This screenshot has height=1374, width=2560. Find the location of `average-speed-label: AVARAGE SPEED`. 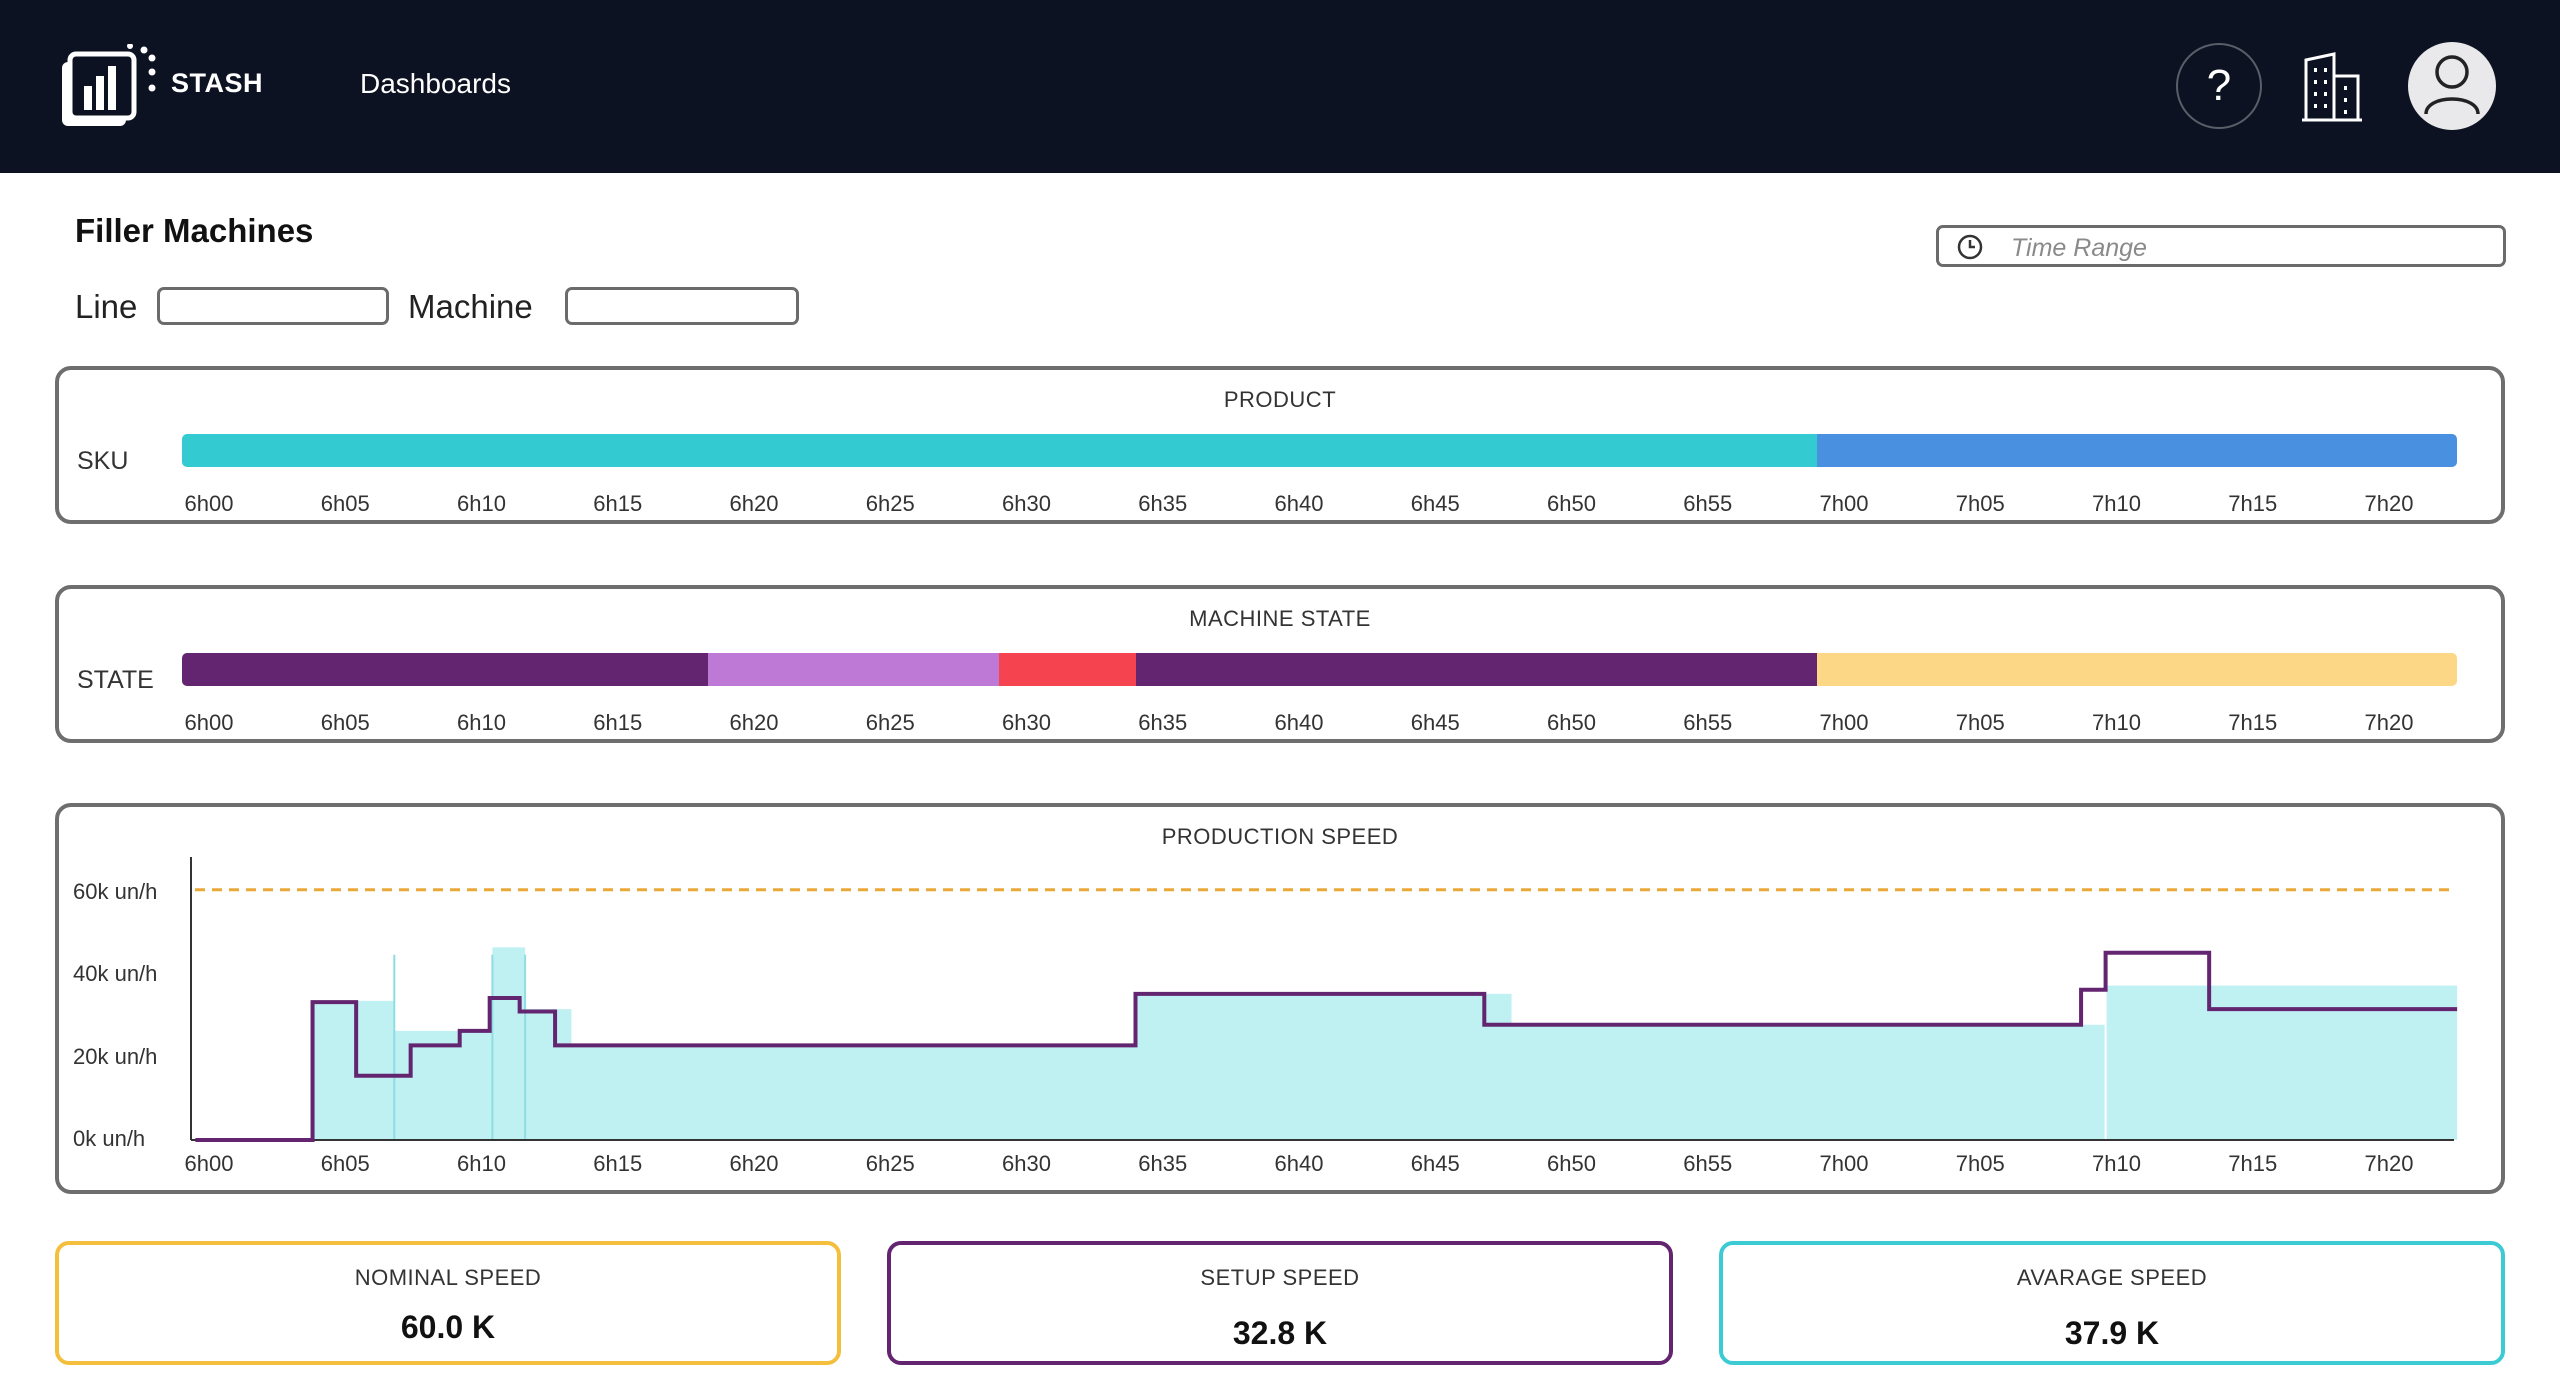

average-speed-label: AVARAGE SPEED is located at coordinates (2112, 1277).